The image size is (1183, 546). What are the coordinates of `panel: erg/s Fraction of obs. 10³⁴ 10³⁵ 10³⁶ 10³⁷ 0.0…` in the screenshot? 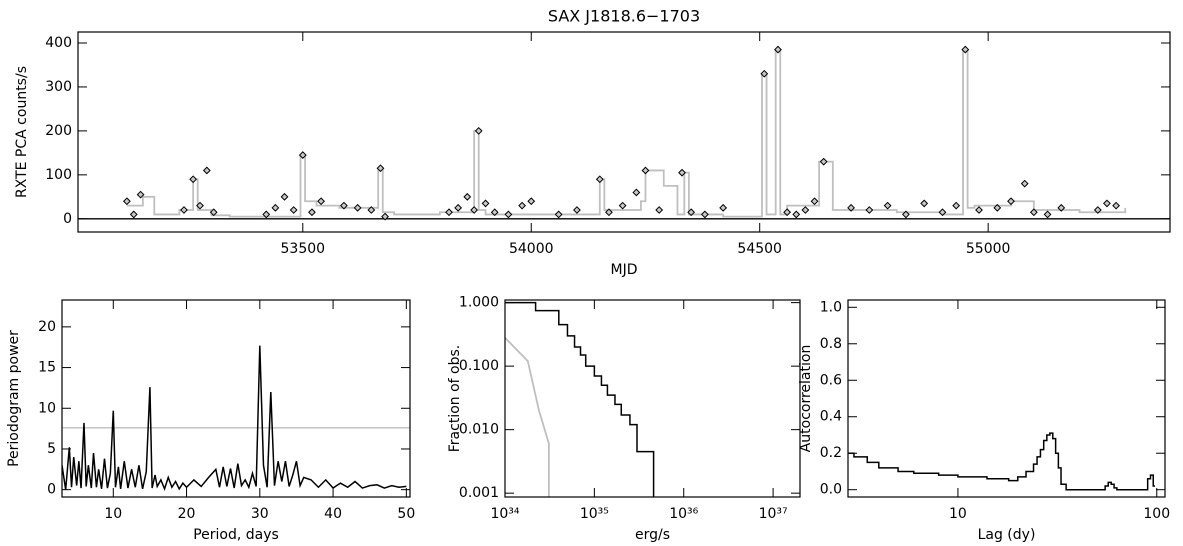 It's located at (624, 419).